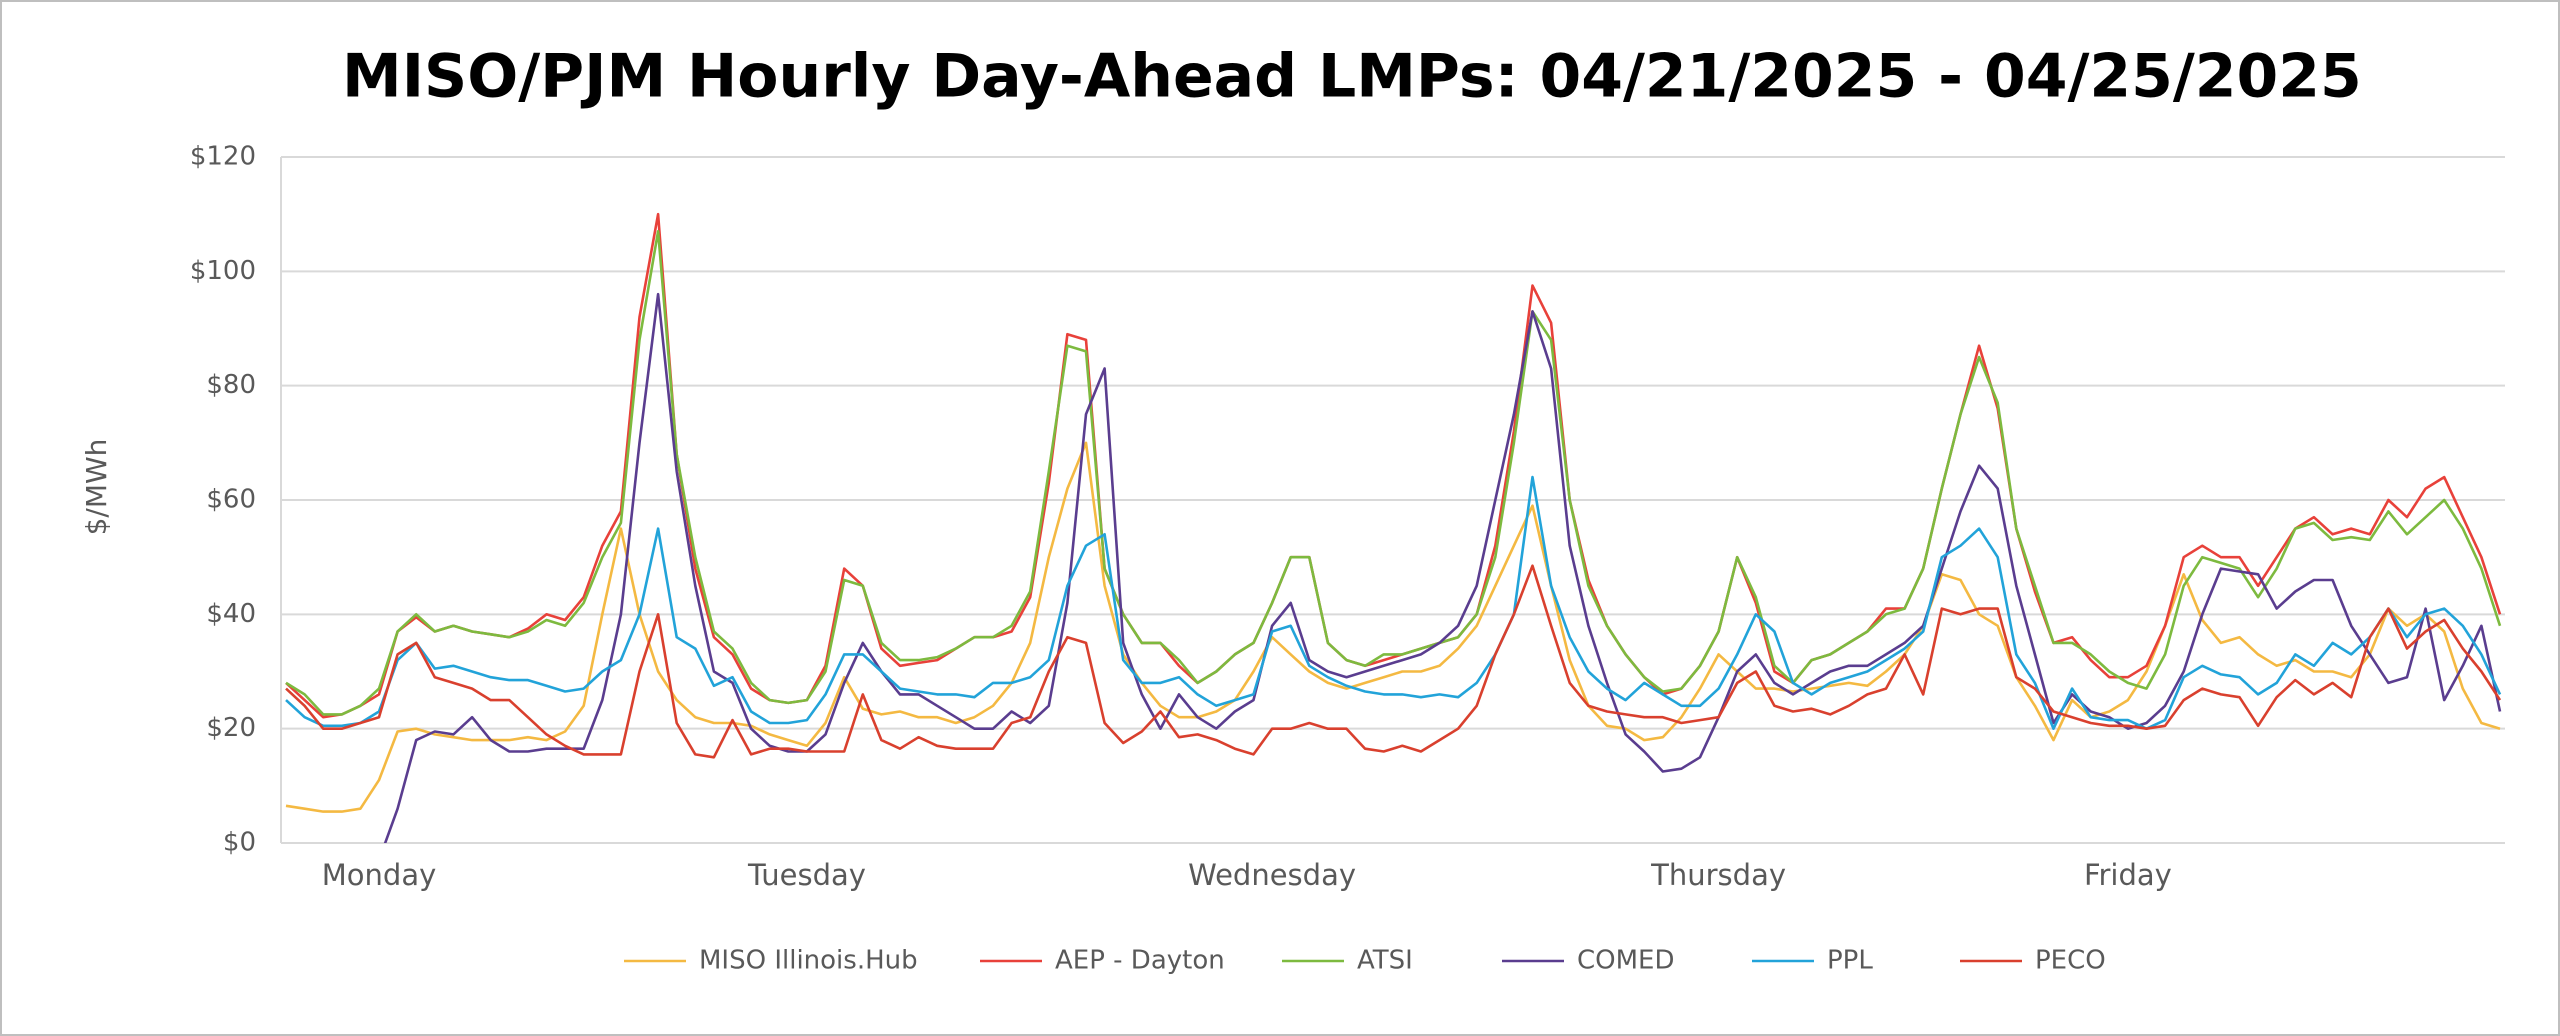 The height and width of the screenshot is (1036, 2560). What do you see at coordinates (1385, 961) in the screenshot?
I see `legend-label: ATSI` at bounding box center [1385, 961].